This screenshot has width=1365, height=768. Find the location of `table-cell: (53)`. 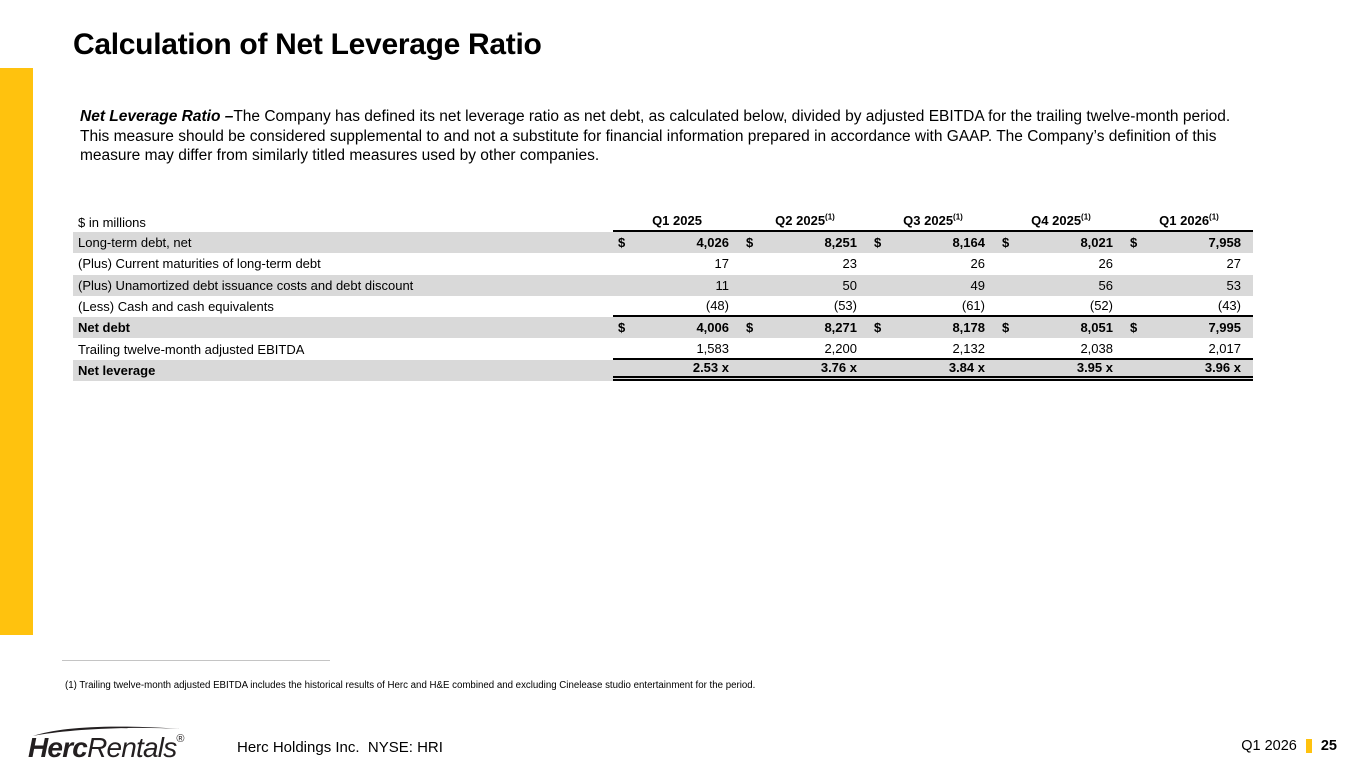

table-cell: (53) is located at coordinates (805, 305).